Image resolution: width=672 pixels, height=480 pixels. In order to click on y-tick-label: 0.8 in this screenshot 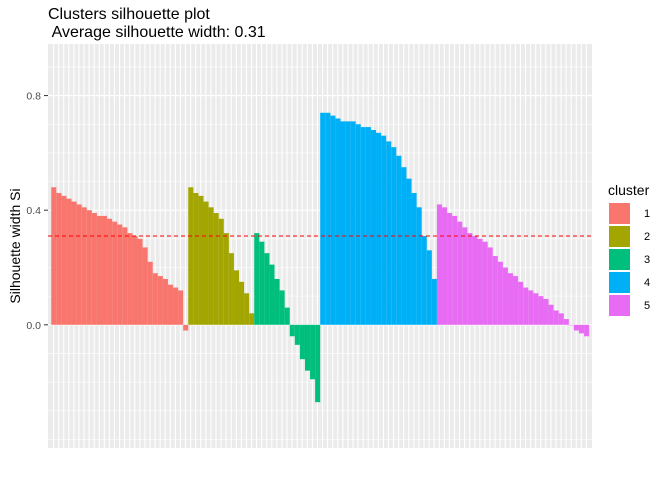, I will do `click(33, 97)`.